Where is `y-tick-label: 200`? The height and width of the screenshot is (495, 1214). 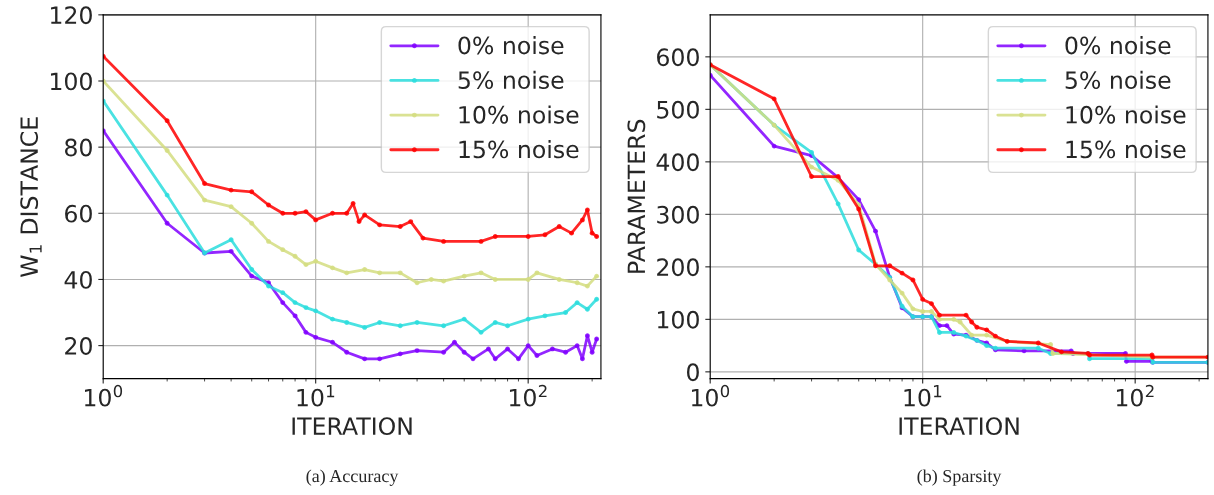
y-tick-label: 200 is located at coordinates (678, 267).